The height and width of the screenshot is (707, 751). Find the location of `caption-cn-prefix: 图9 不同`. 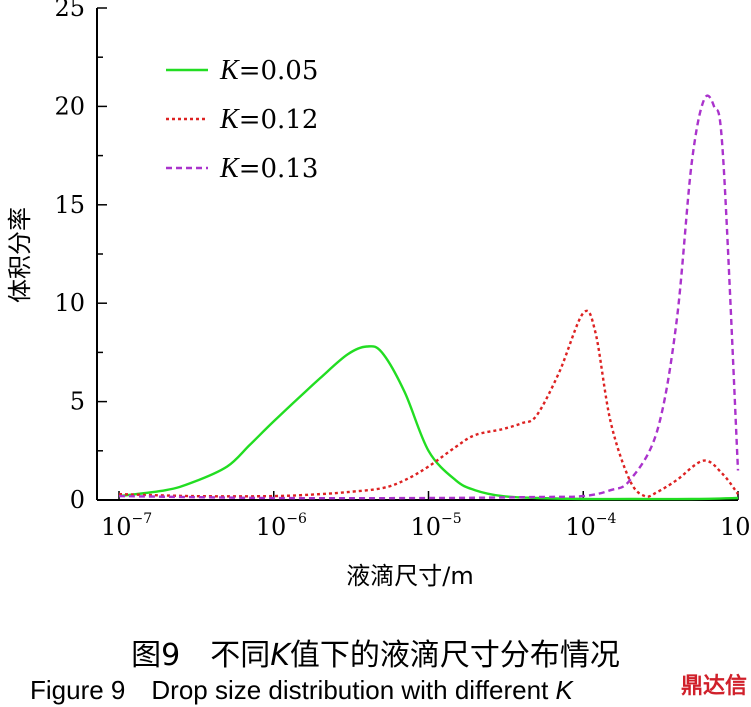

caption-cn-prefix: 图9 不同 is located at coordinates (201, 655).